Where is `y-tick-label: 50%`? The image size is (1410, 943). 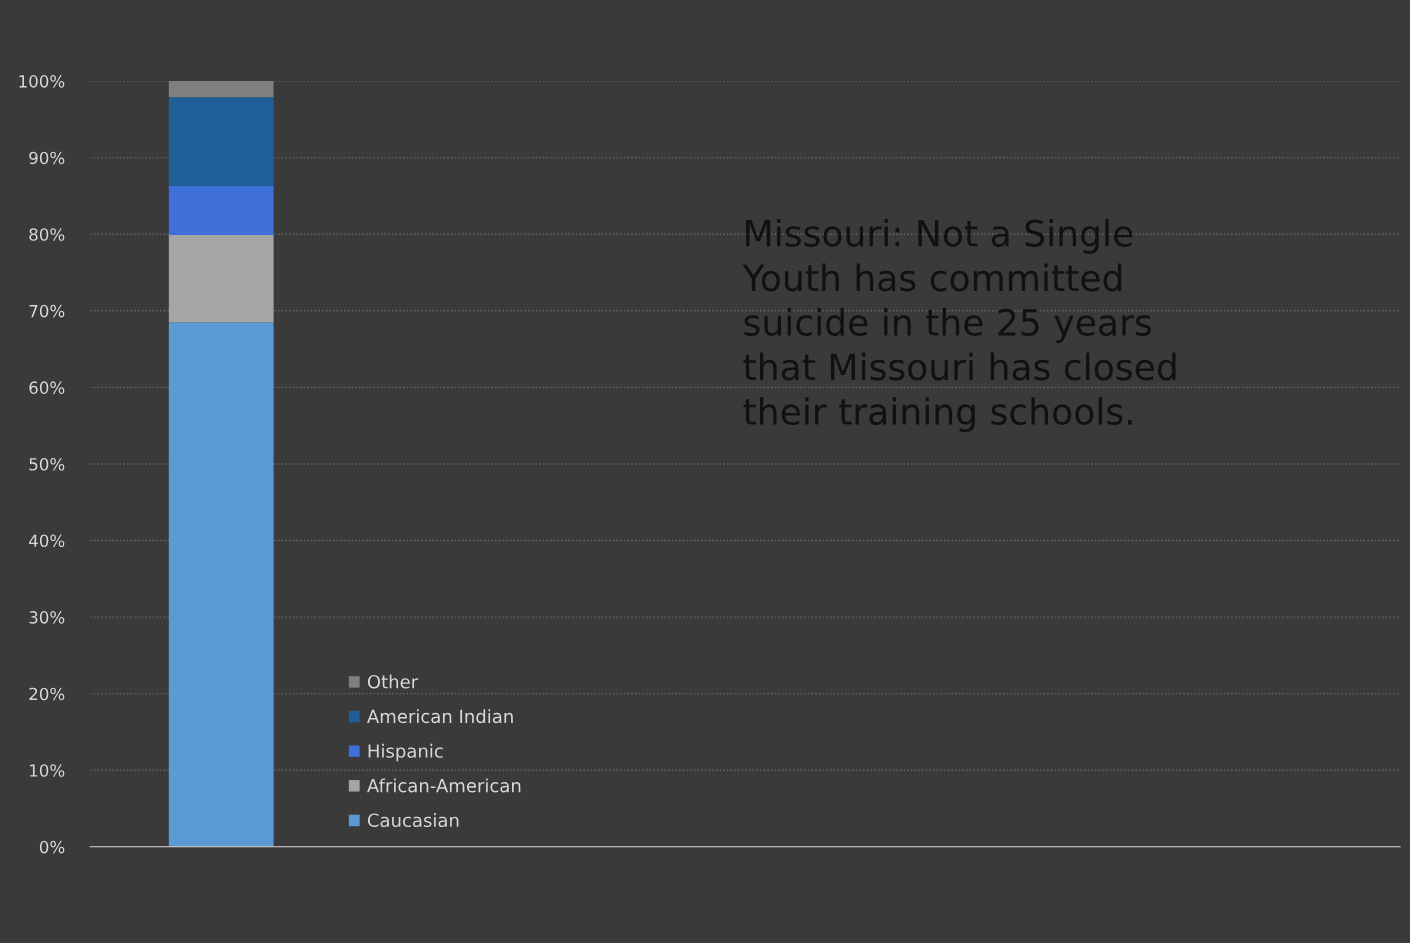
y-tick-label: 50% is located at coordinates (47, 464).